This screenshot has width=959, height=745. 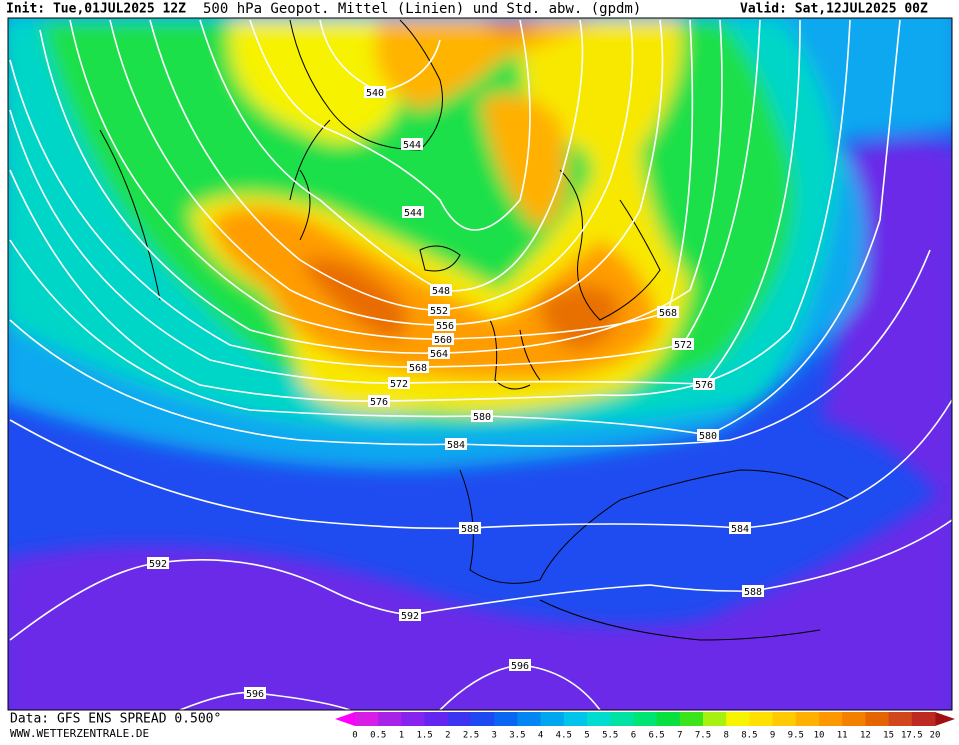 I want to click on colorbar-label: 10, so click(x=819, y=736).